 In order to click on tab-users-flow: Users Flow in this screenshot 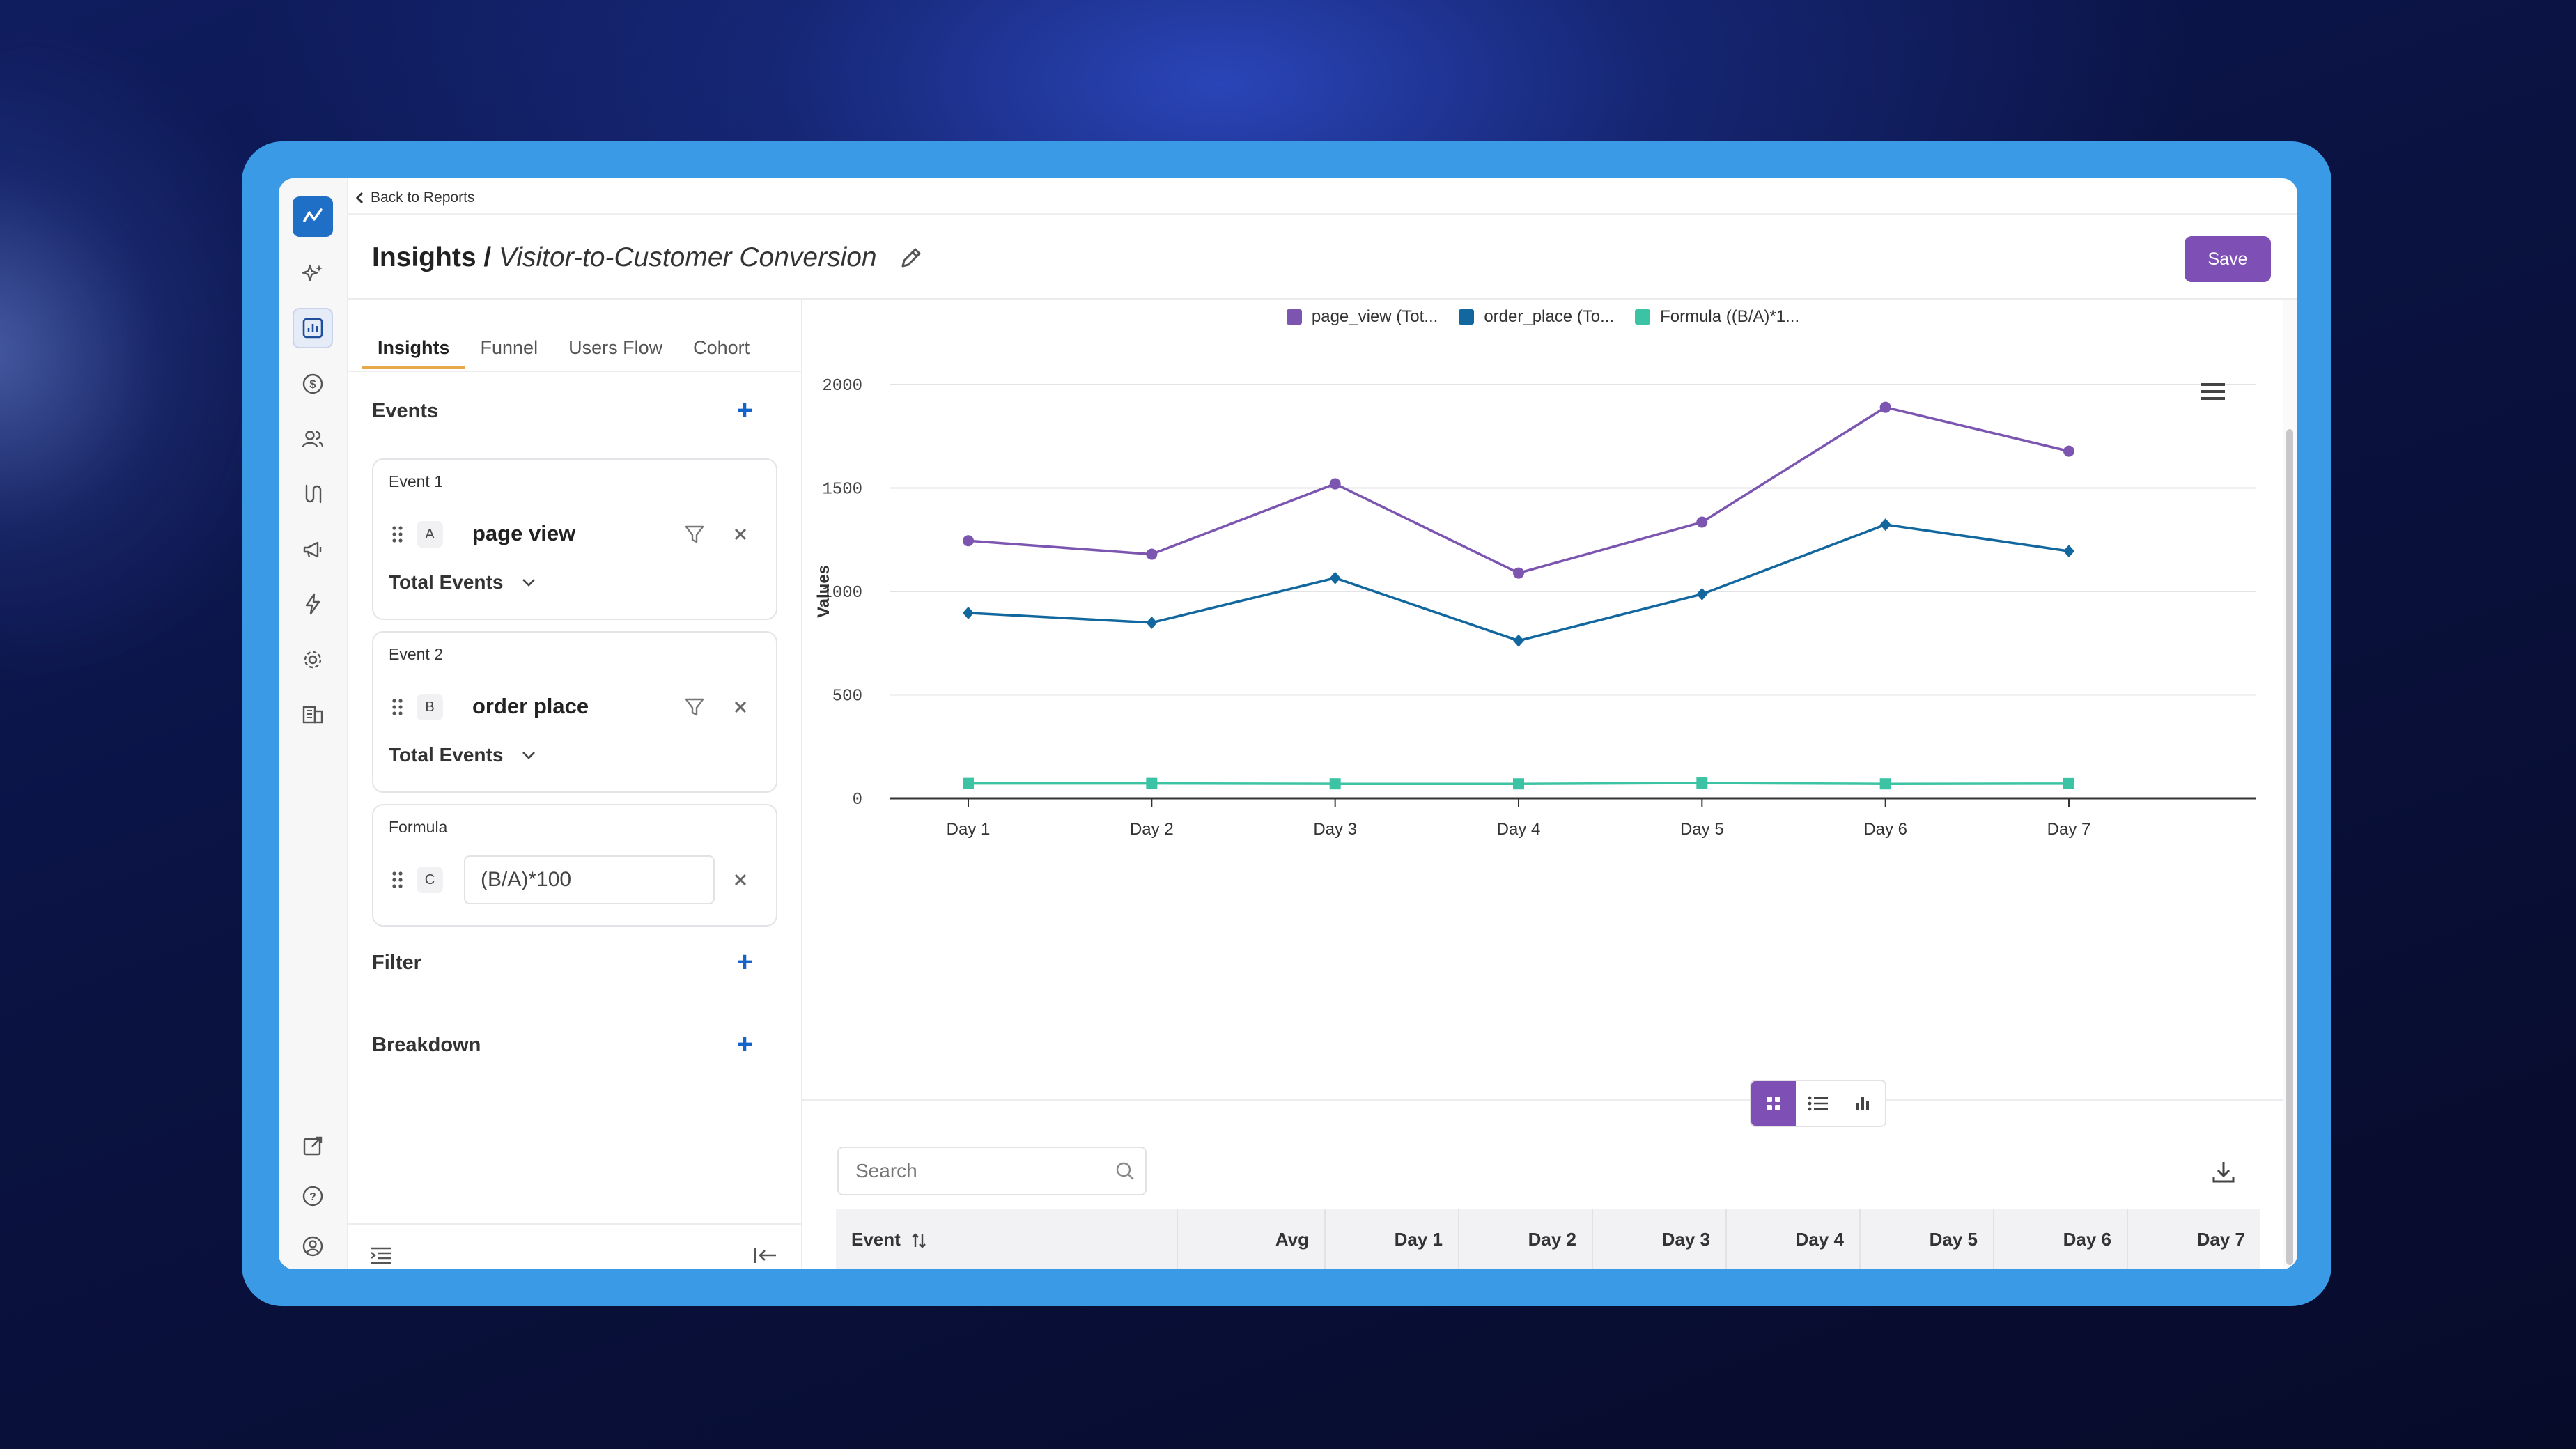, I will do `click(615, 347)`.